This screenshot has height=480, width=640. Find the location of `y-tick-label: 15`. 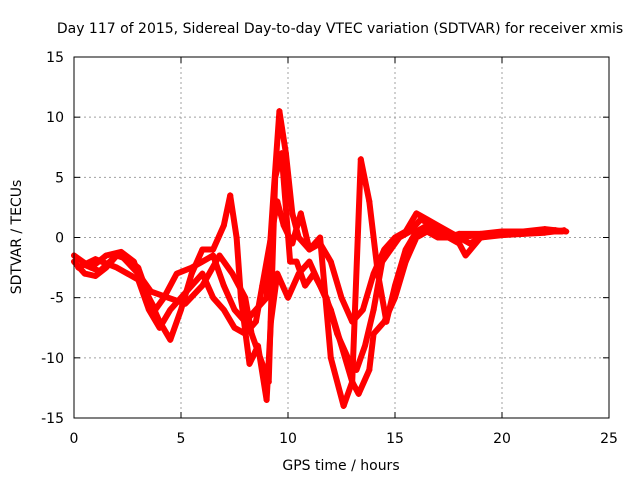

y-tick-label: 15 is located at coordinates (55, 58).